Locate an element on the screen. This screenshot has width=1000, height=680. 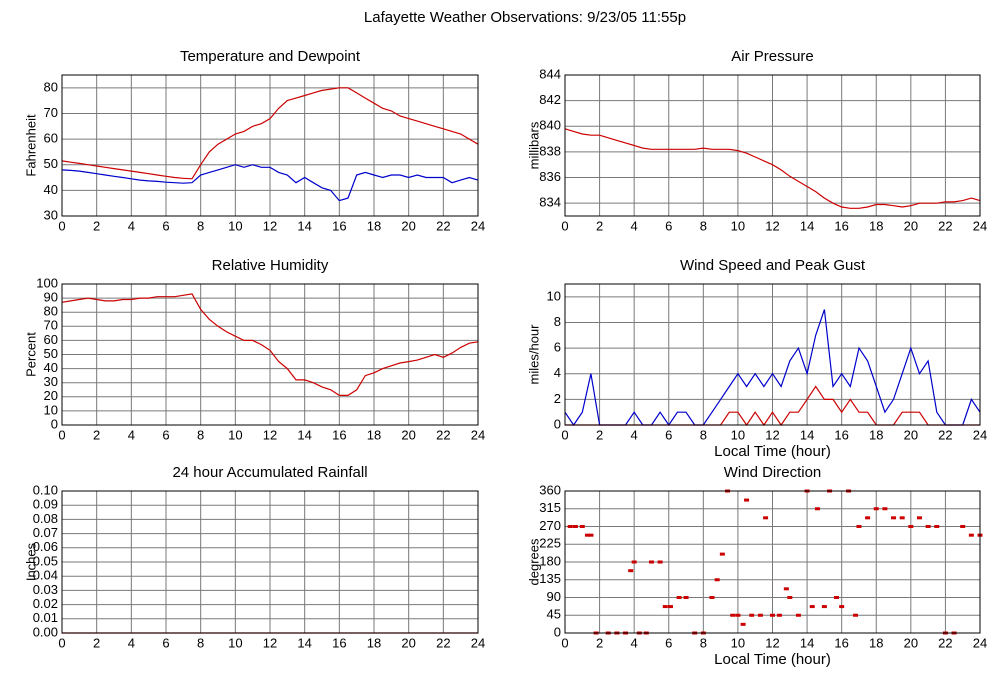
y-tick-label: 90 is located at coordinates (51, 297).